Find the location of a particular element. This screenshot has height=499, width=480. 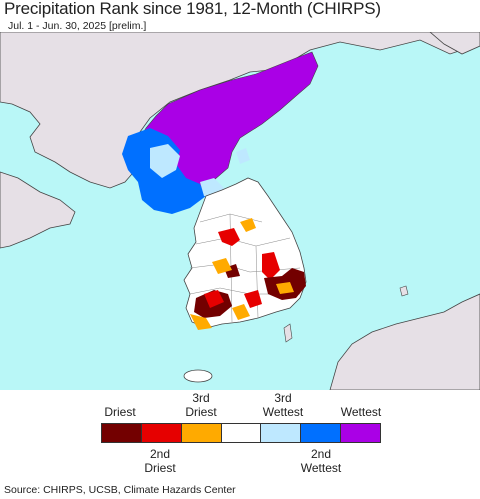

legend-swatch-2nd-wettest is located at coordinates (321, 433).